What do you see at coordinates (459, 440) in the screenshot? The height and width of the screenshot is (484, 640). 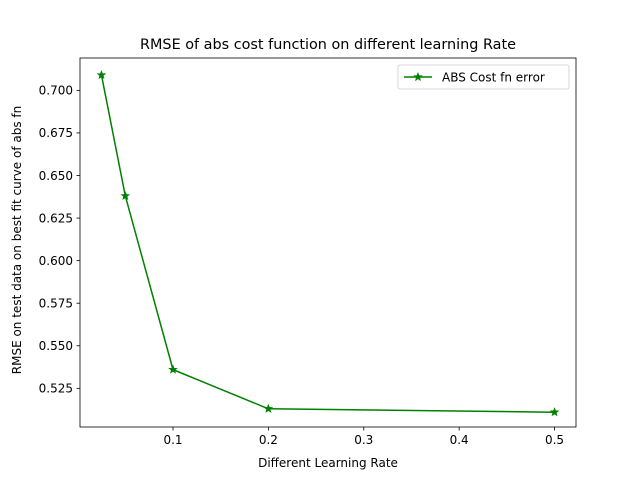 I see `x-tick-label: 0.4` at bounding box center [459, 440].